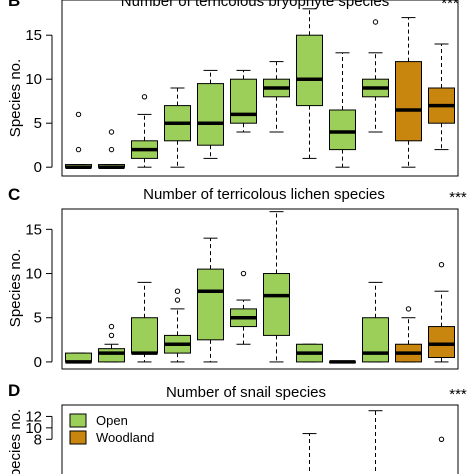 The height and width of the screenshot is (474, 474). Describe the element at coordinates (14, 390) in the screenshot. I see `panel-letter: D` at that location.